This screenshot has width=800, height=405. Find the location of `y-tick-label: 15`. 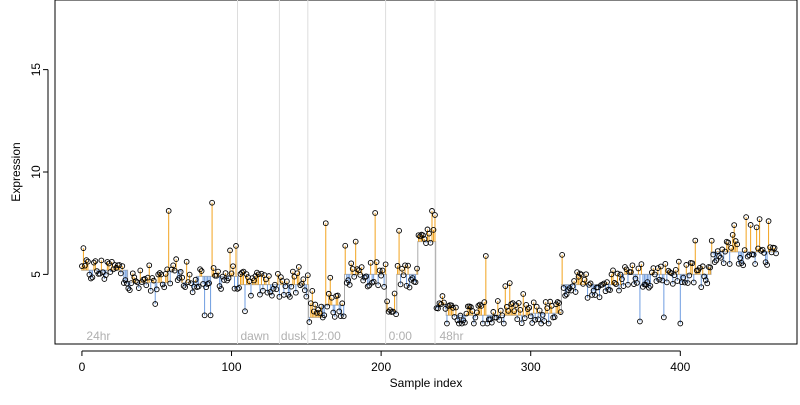

y-tick-label: 15 is located at coordinates (36, 70).